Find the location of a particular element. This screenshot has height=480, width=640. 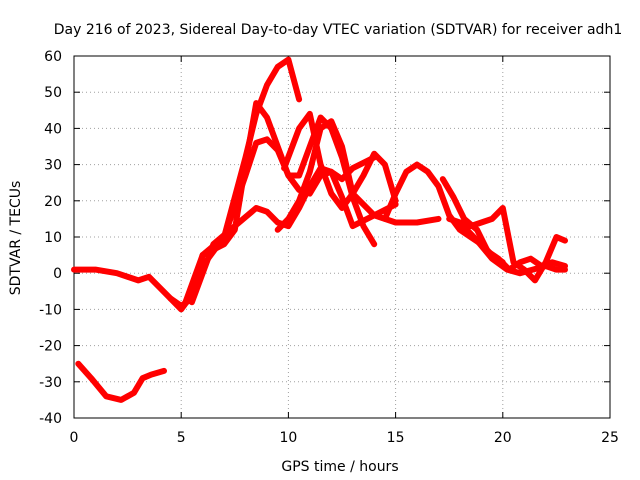

x-tick-label: 5 is located at coordinates (181, 438).